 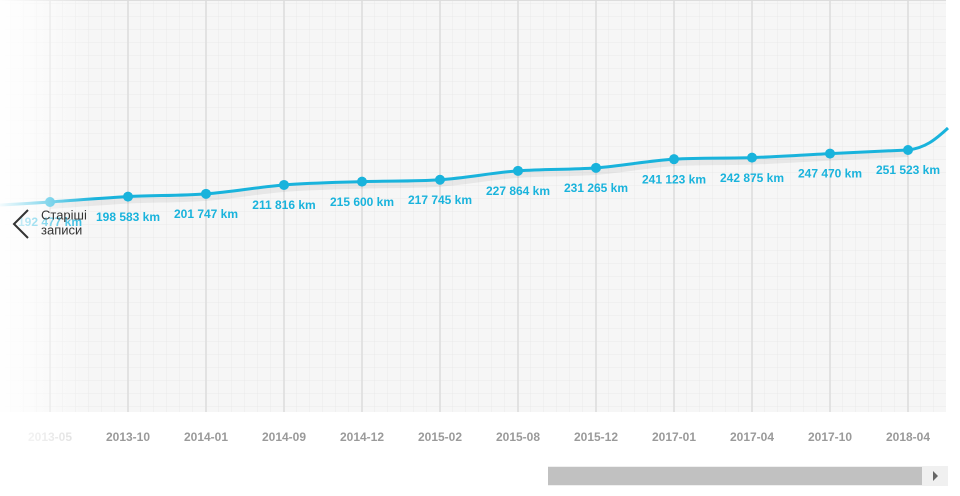 I want to click on x-tick-label: 2018-04, so click(x=908, y=437).